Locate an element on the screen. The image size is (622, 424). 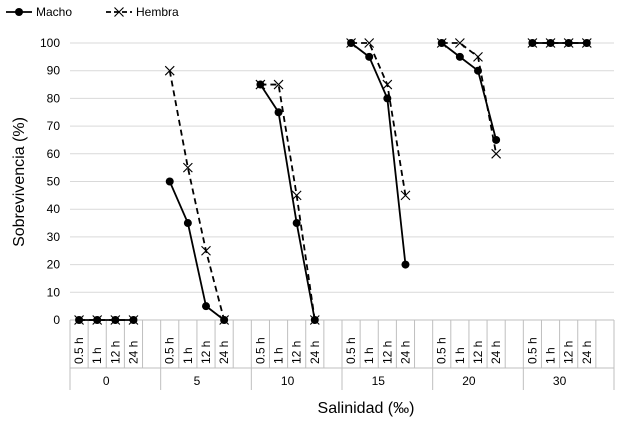
y-tick-label: 70 is located at coordinates (54, 126).